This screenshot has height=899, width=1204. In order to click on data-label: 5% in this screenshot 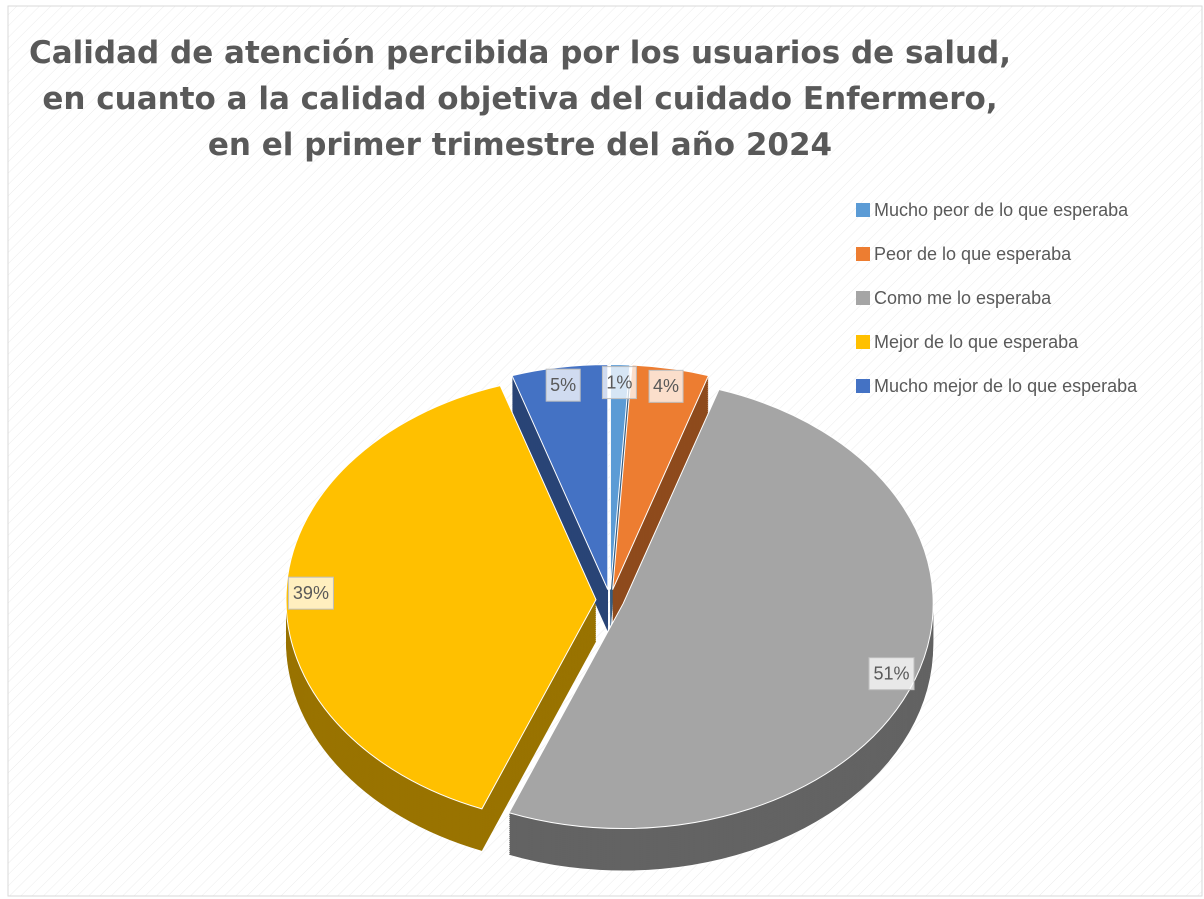, I will do `click(563, 385)`.